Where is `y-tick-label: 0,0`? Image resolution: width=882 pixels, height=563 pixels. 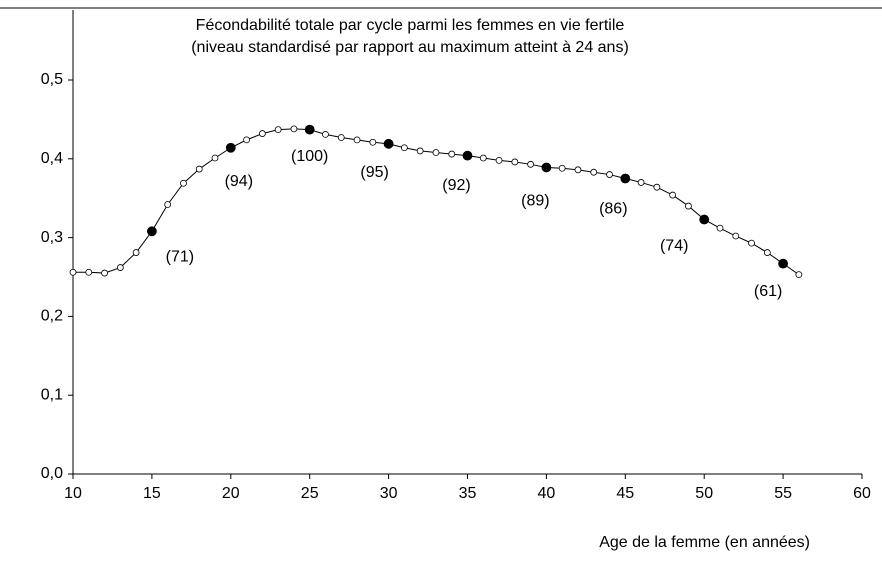
y-tick-label: 0,0 is located at coordinates (52, 473).